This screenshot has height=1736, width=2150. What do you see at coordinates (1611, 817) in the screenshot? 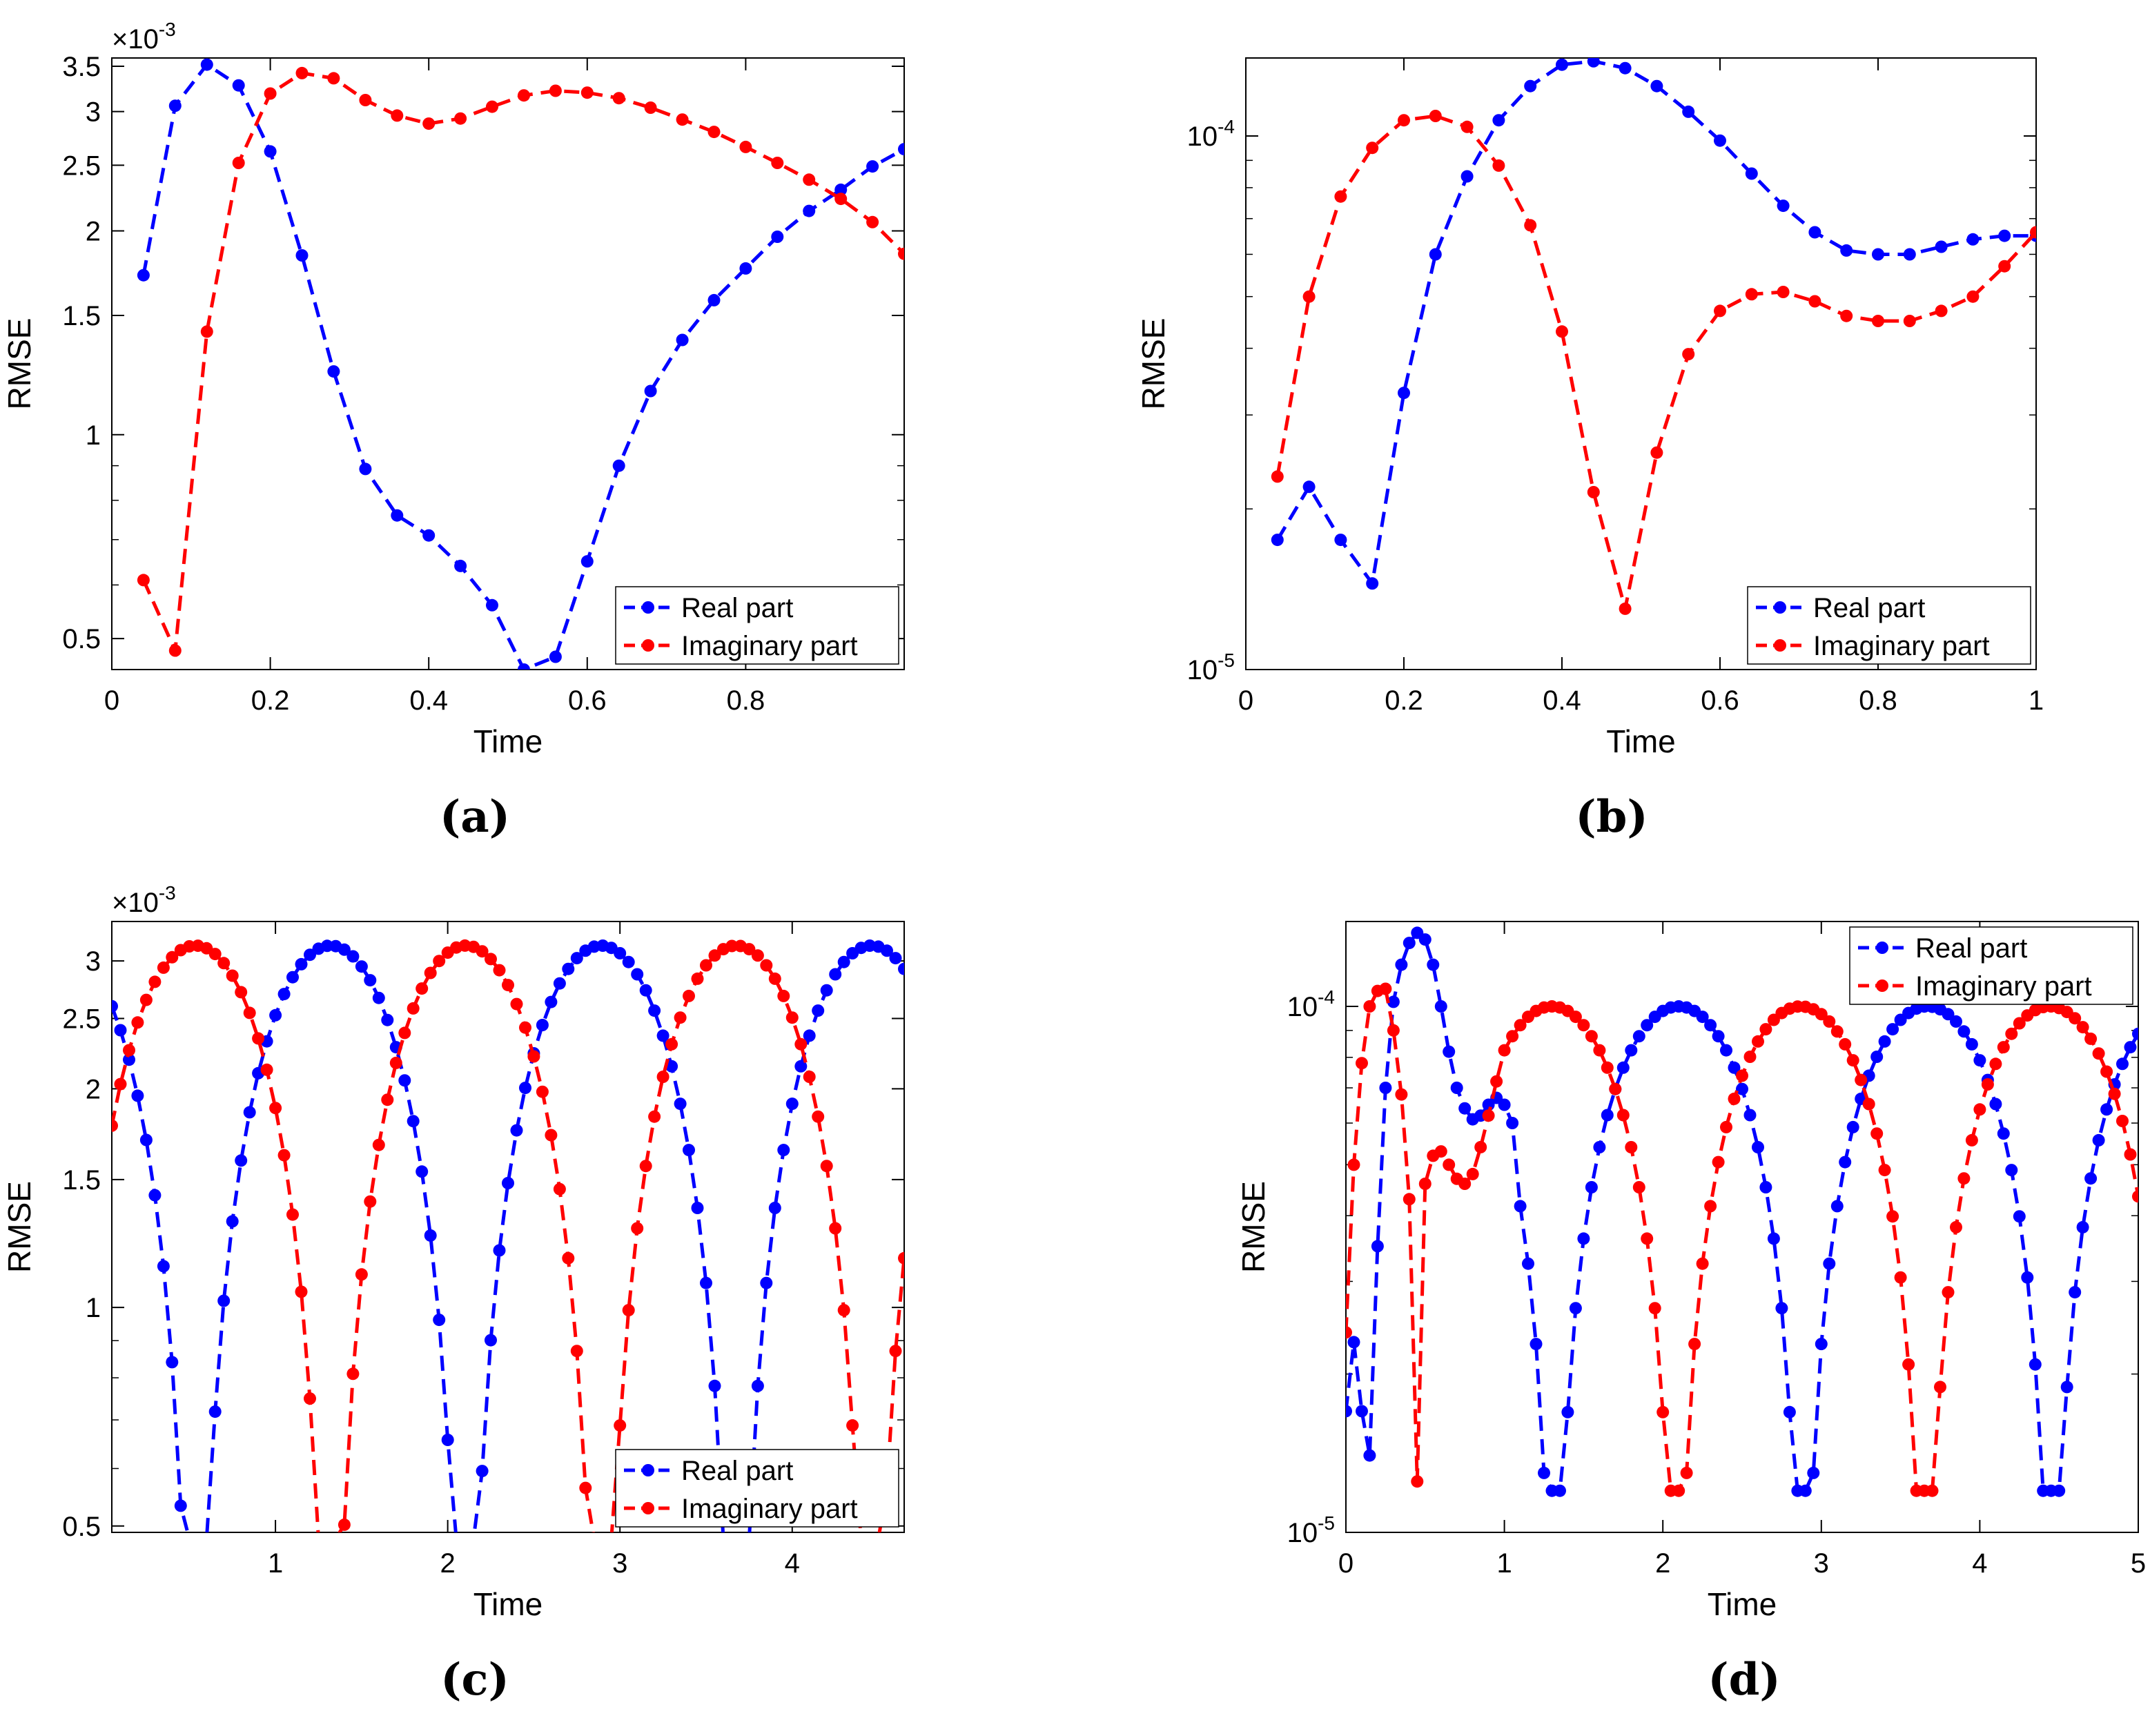
I see `panel-caption-b: (b)` at bounding box center [1611, 817].